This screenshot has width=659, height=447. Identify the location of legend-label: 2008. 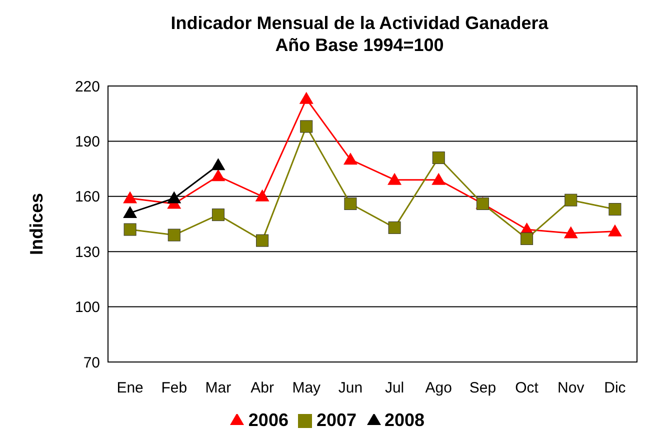
(404, 420).